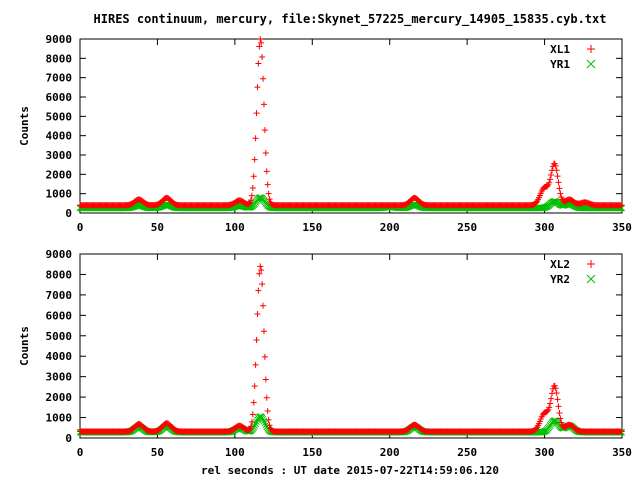 This screenshot has width=640, height=480. I want to click on y-tick-label: 2000, so click(59, 174).